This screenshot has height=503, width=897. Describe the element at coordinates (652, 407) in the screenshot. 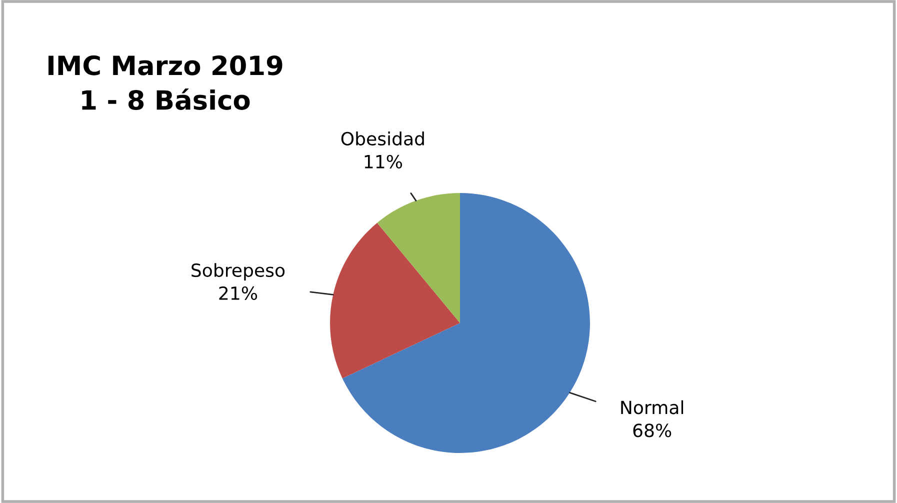

I see `slice-label: Normal` at that location.